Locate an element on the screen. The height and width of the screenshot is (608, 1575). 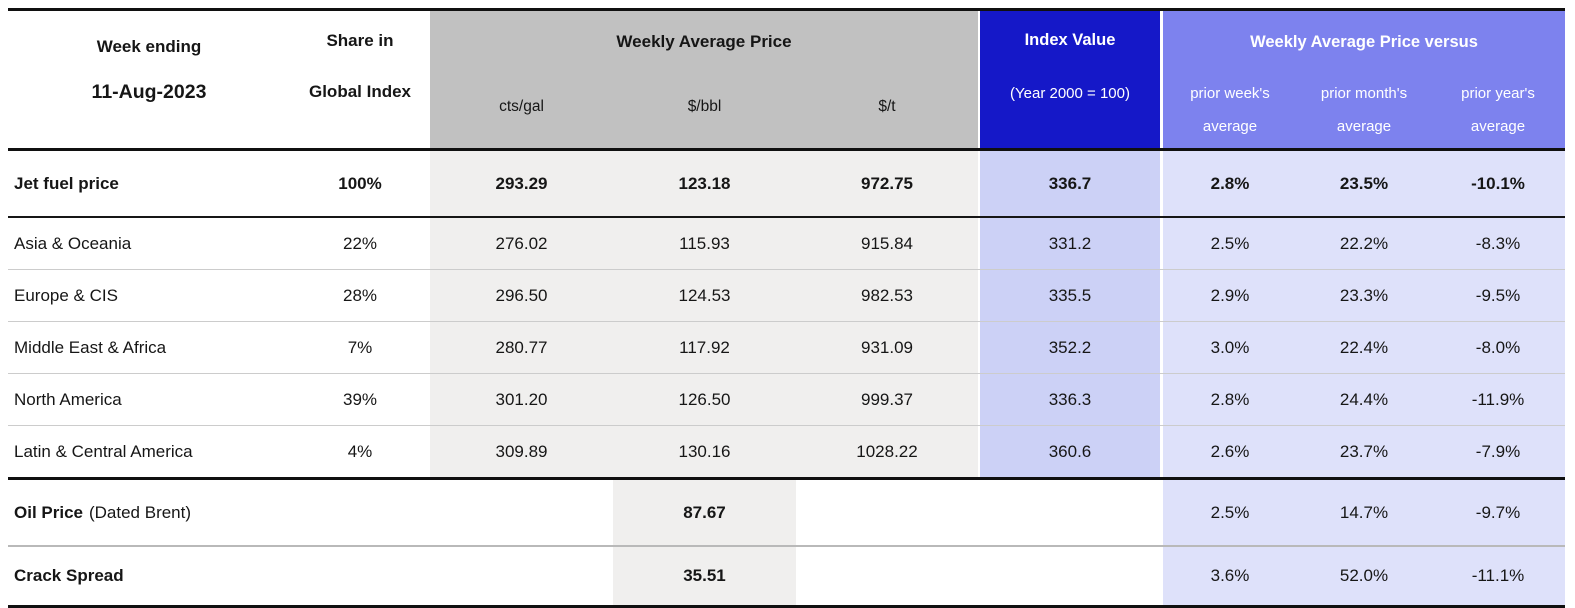
prior-month-subheader: prior month's average is located at coordinates (1364, 110).